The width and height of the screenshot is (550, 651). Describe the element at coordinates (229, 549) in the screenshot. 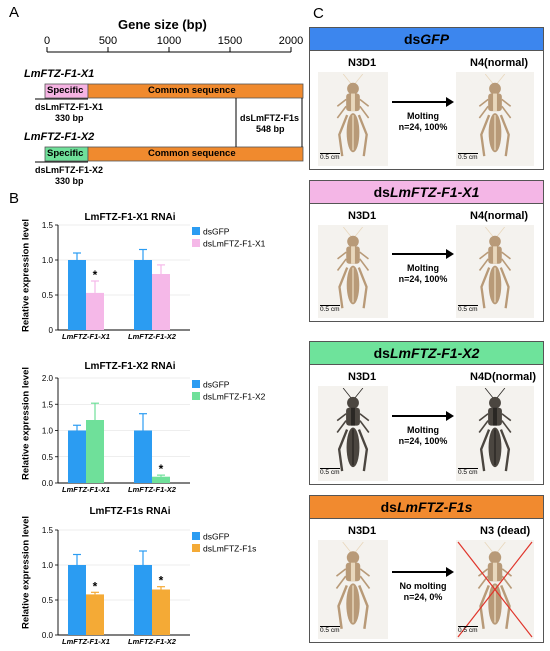

I see `legend-entry: dsLmFTZ-F1s` at that location.